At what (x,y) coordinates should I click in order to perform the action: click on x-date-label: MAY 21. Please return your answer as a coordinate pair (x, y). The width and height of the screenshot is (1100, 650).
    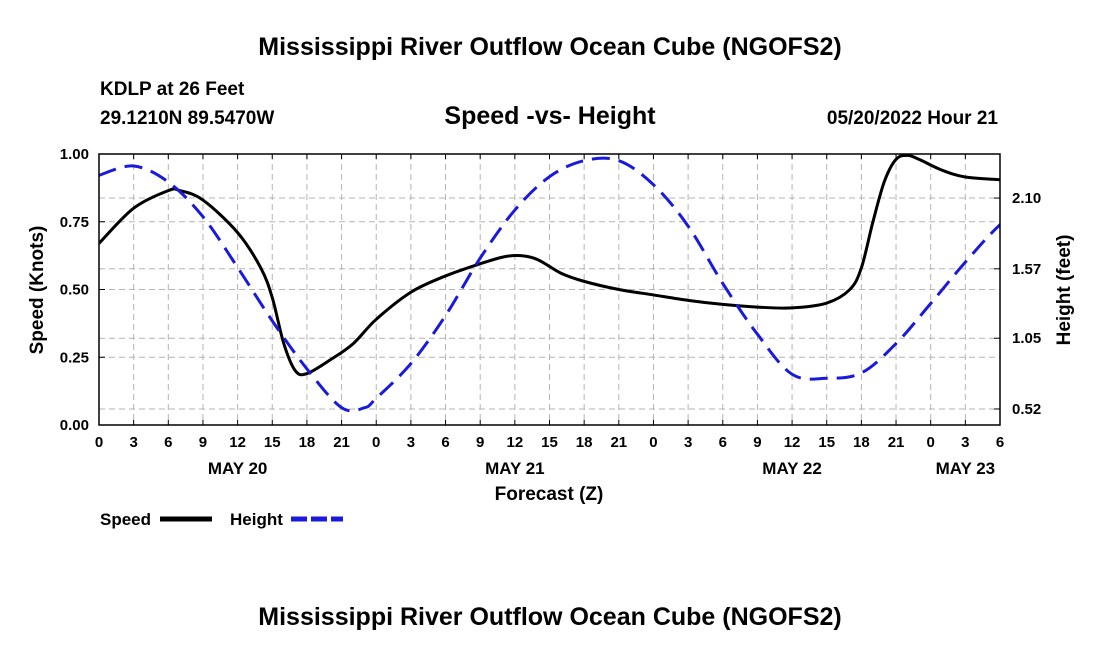
    Looking at the image, I should click on (515, 468).